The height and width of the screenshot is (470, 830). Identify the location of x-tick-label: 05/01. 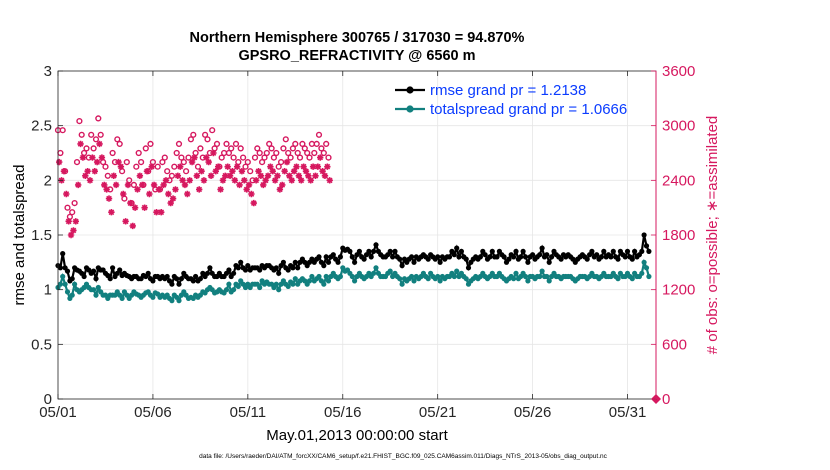
(58, 412).